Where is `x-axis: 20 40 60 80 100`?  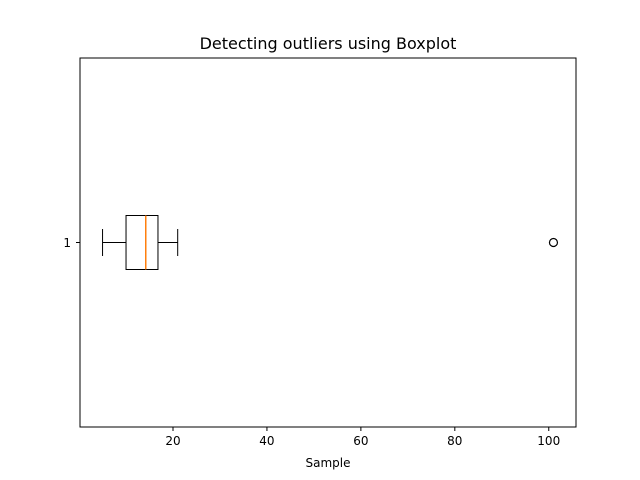 x-axis: 20 40 60 80 100 is located at coordinates (362, 437).